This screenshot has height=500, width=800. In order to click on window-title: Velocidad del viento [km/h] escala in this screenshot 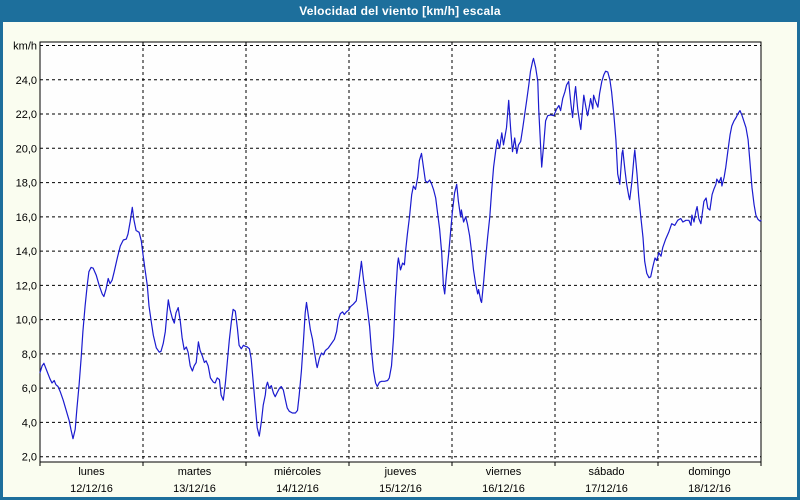, I will do `click(400, 11)`.